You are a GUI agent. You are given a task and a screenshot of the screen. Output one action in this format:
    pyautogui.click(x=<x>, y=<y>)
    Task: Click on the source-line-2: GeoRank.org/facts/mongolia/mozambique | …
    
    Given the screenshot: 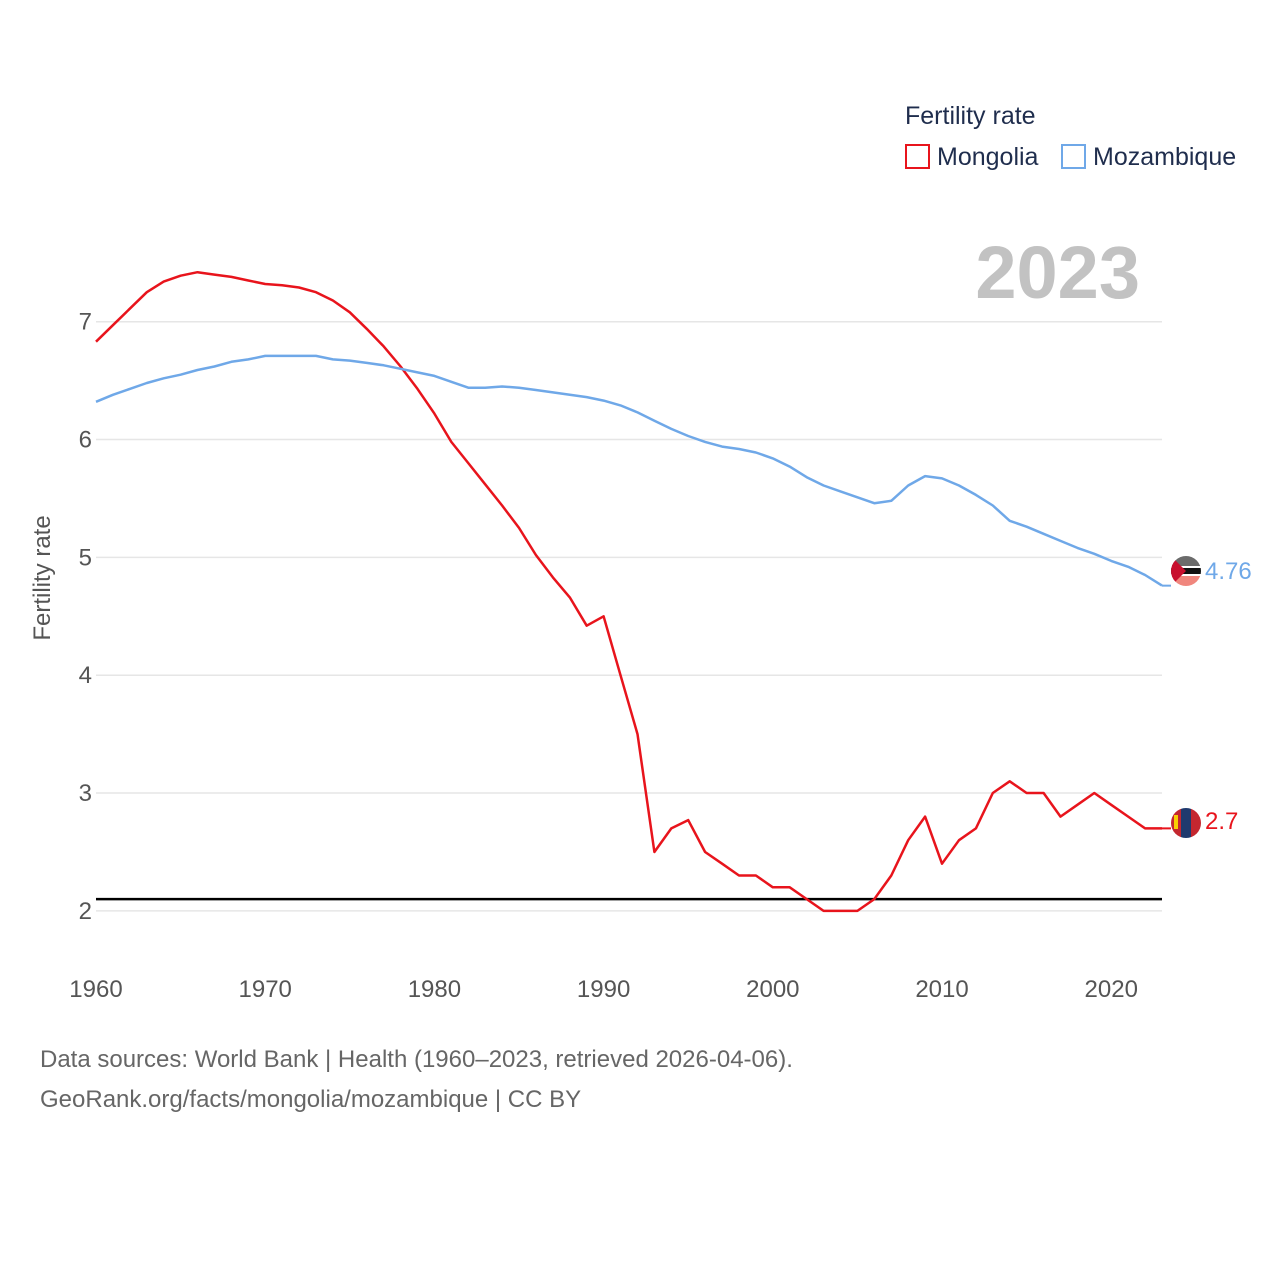 What is the action you would take?
    pyautogui.click(x=311, y=1099)
    